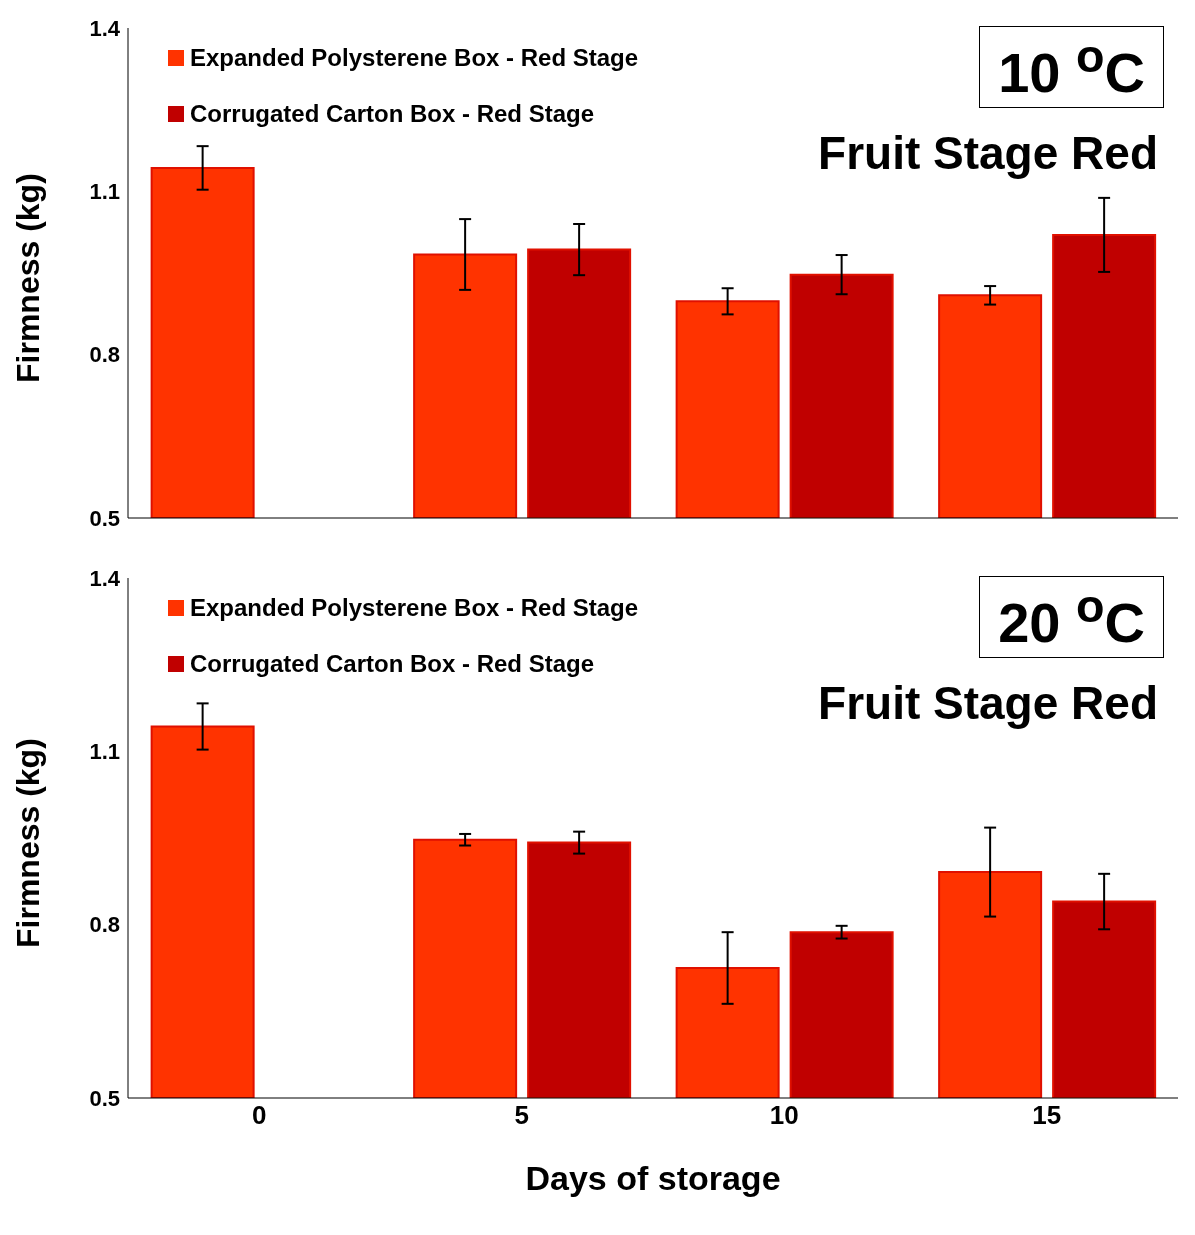 The width and height of the screenshot is (1195, 1235). What do you see at coordinates (521, 1115) in the screenshot?
I see `x-tick-label: 5` at bounding box center [521, 1115].